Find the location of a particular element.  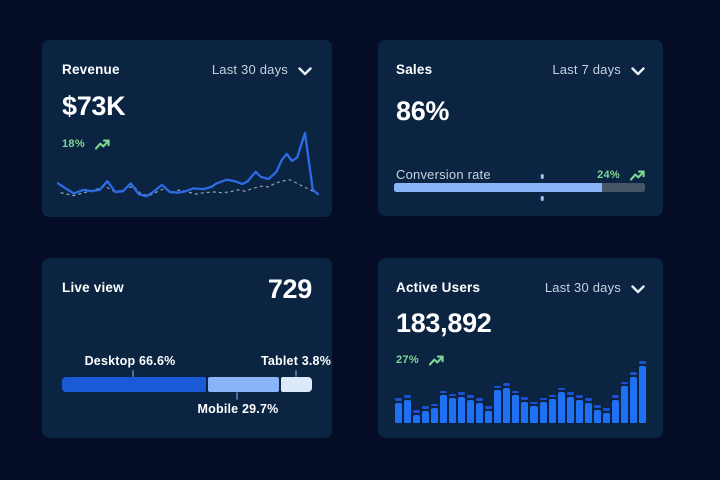

revenue-delta-badge: 18% is located at coordinates (187, 144).